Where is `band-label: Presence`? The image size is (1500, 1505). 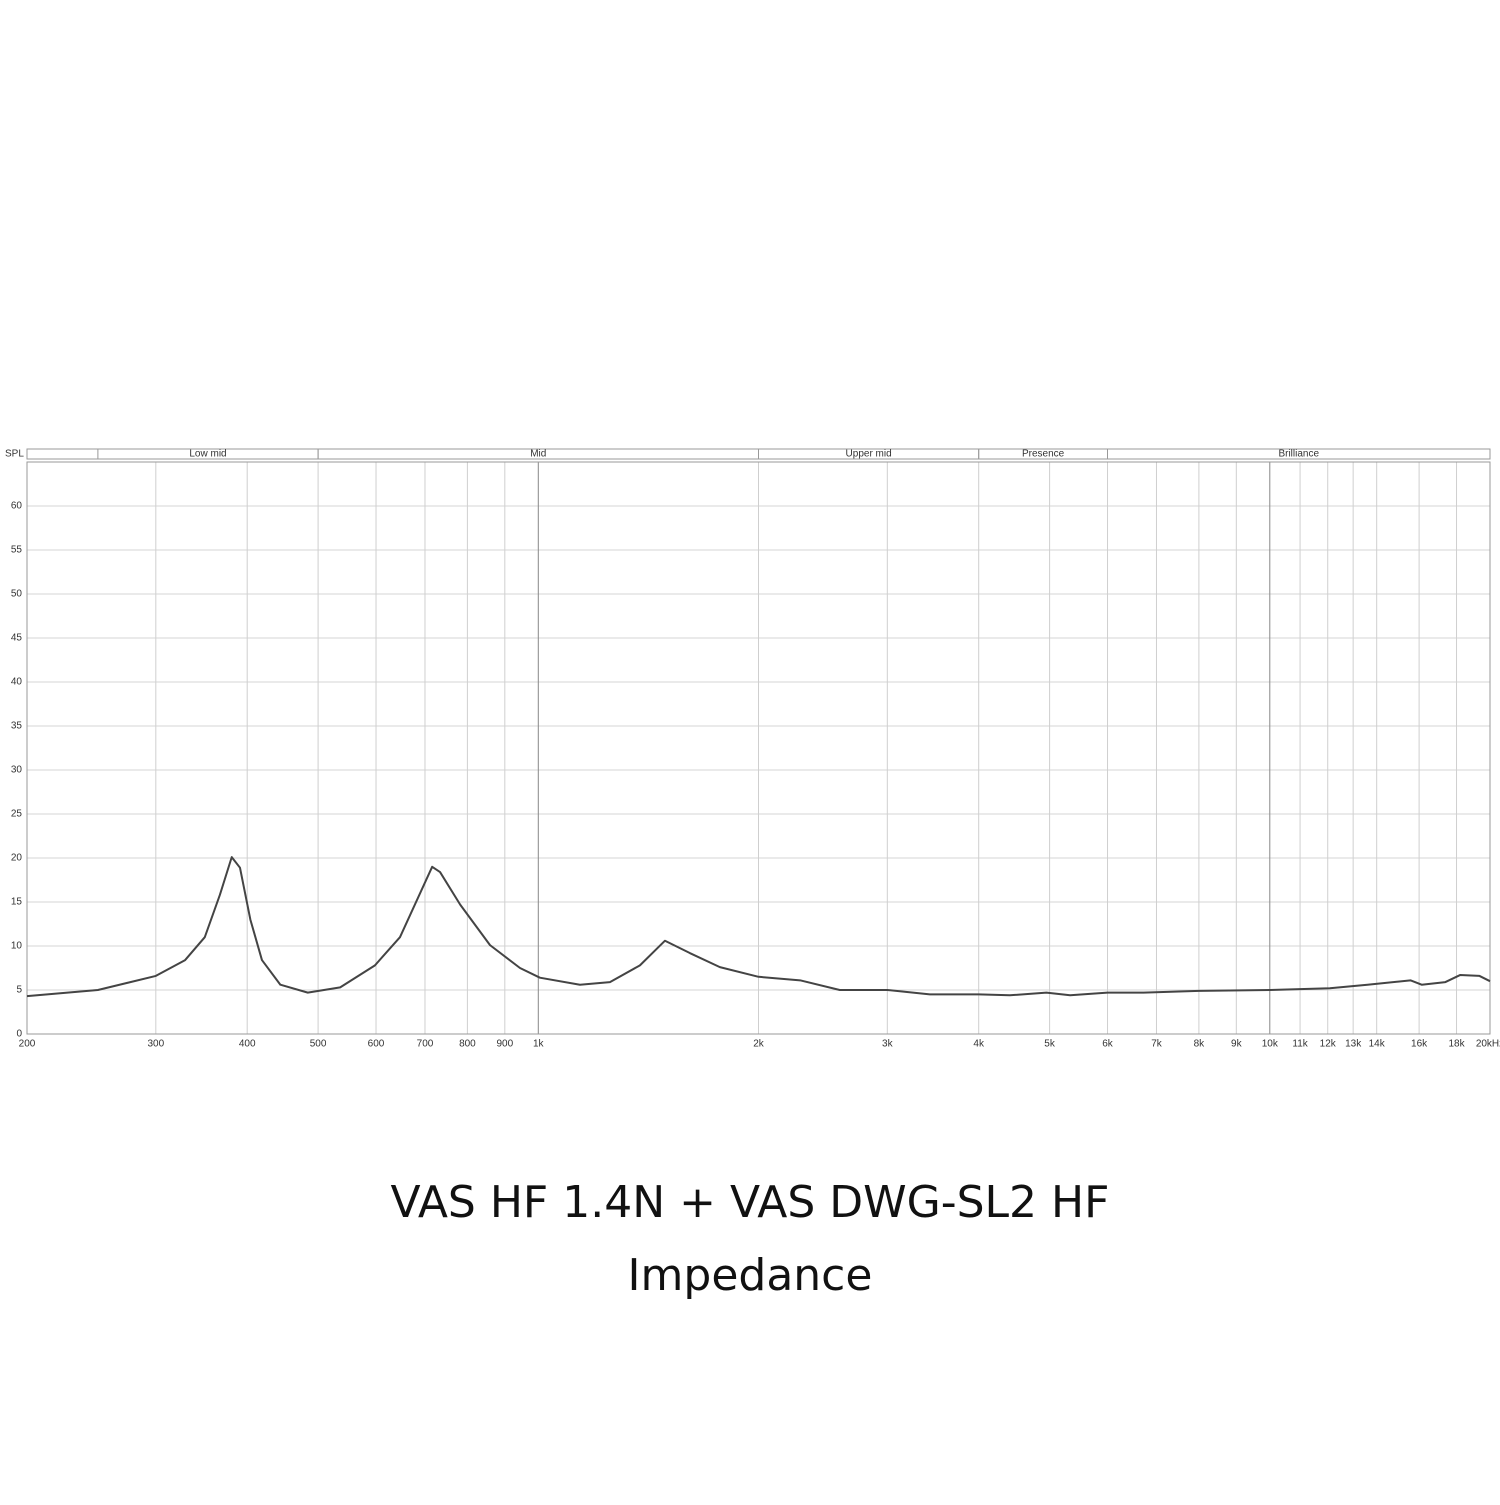
band-label: Presence is located at coordinates (1043, 454).